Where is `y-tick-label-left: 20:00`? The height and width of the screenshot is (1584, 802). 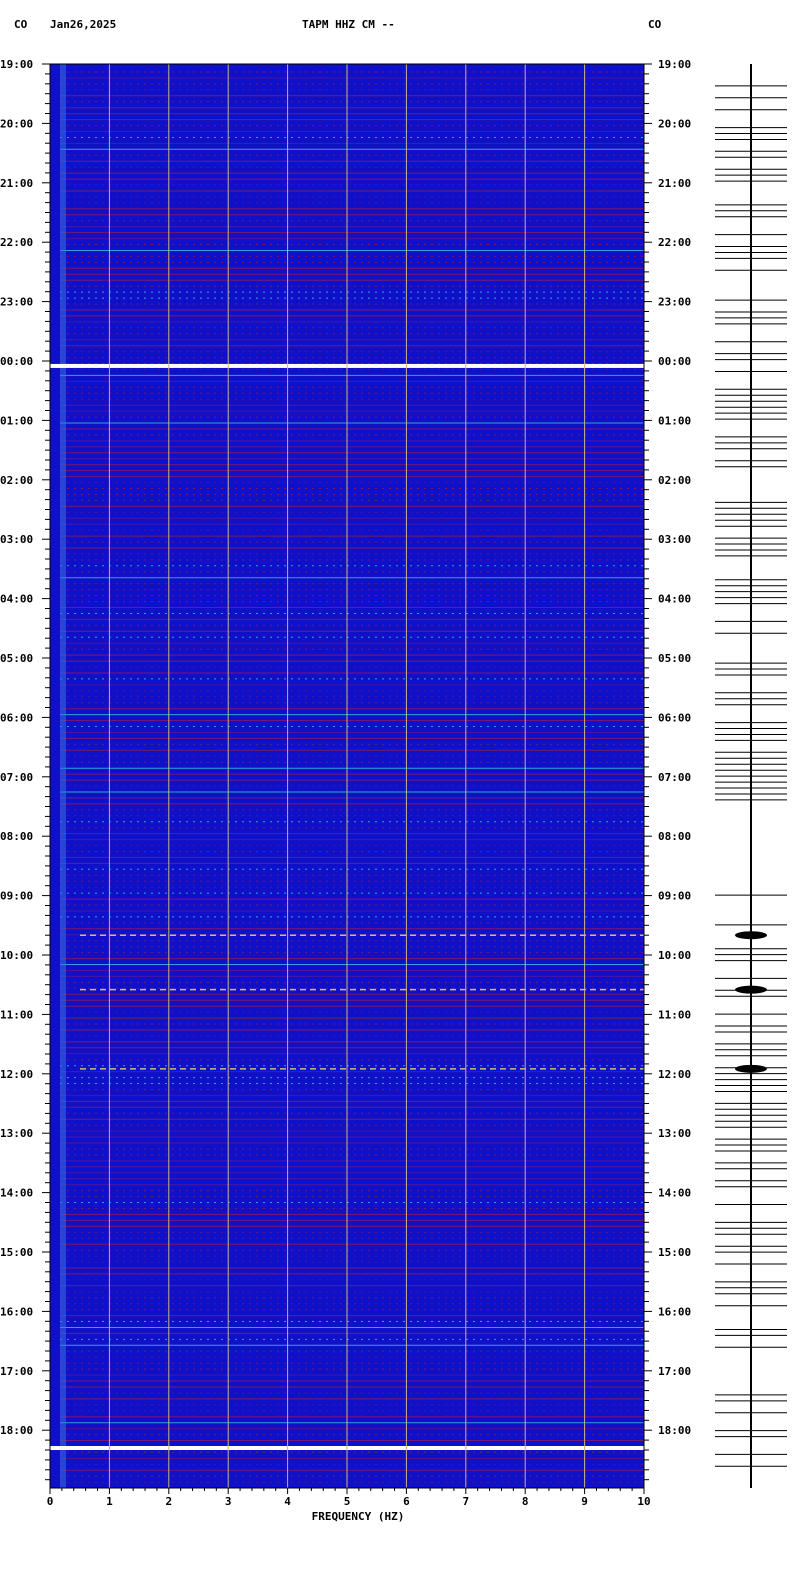 y-tick-label-left: 20:00 is located at coordinates (16, 123).